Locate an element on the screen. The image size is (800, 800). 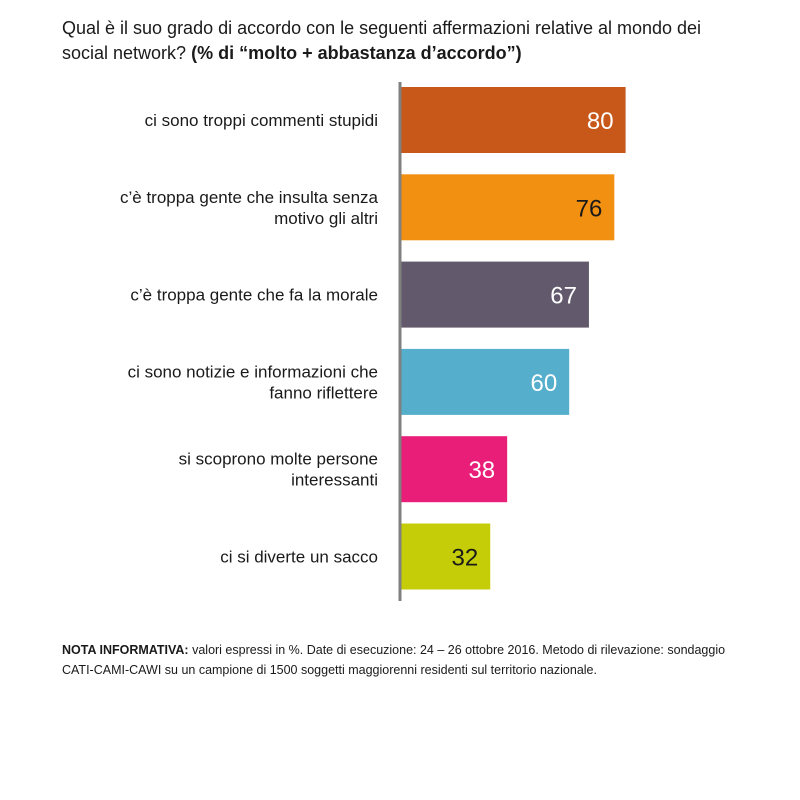
value-label-1: 80 is located at coordinates (600, 121).